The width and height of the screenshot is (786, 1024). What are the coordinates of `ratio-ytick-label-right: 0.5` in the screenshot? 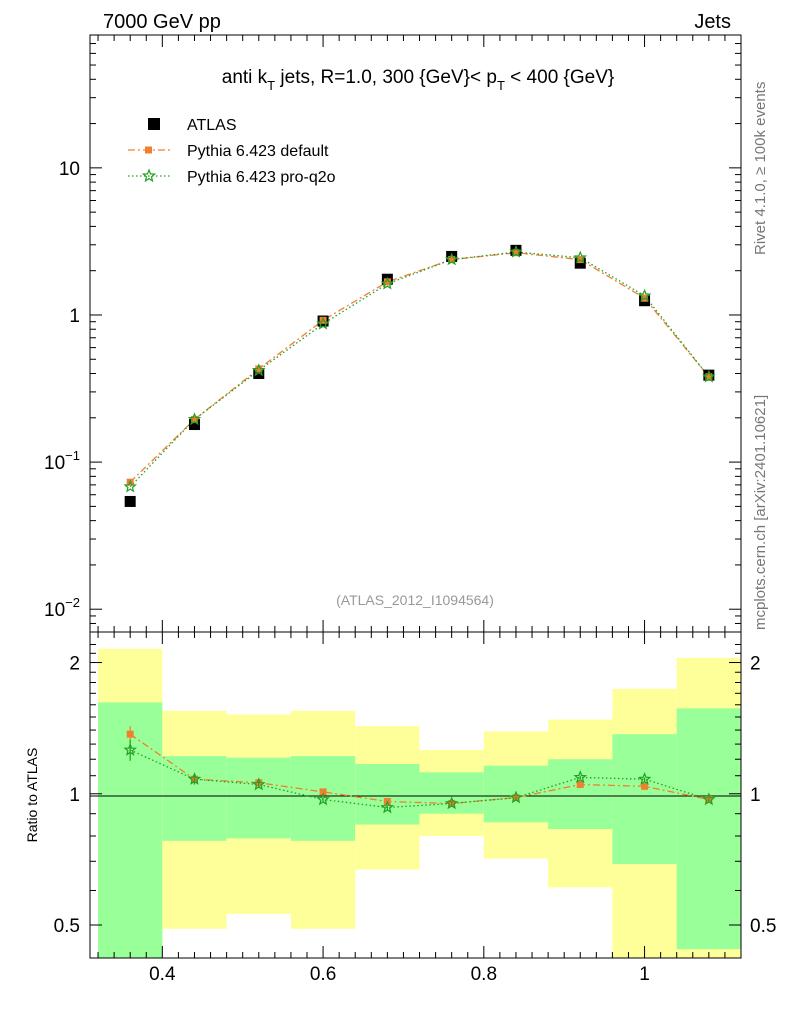 It's located at (763, 926).